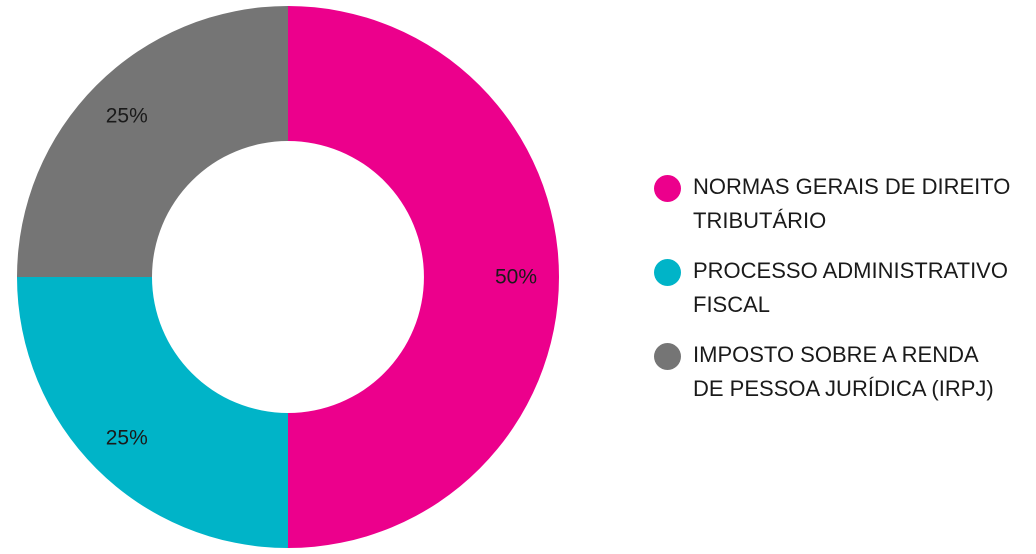  Describe the element at coordinates (667, 356) in the screenshot. I see `legend-swatch-irpj-icon` at that location.